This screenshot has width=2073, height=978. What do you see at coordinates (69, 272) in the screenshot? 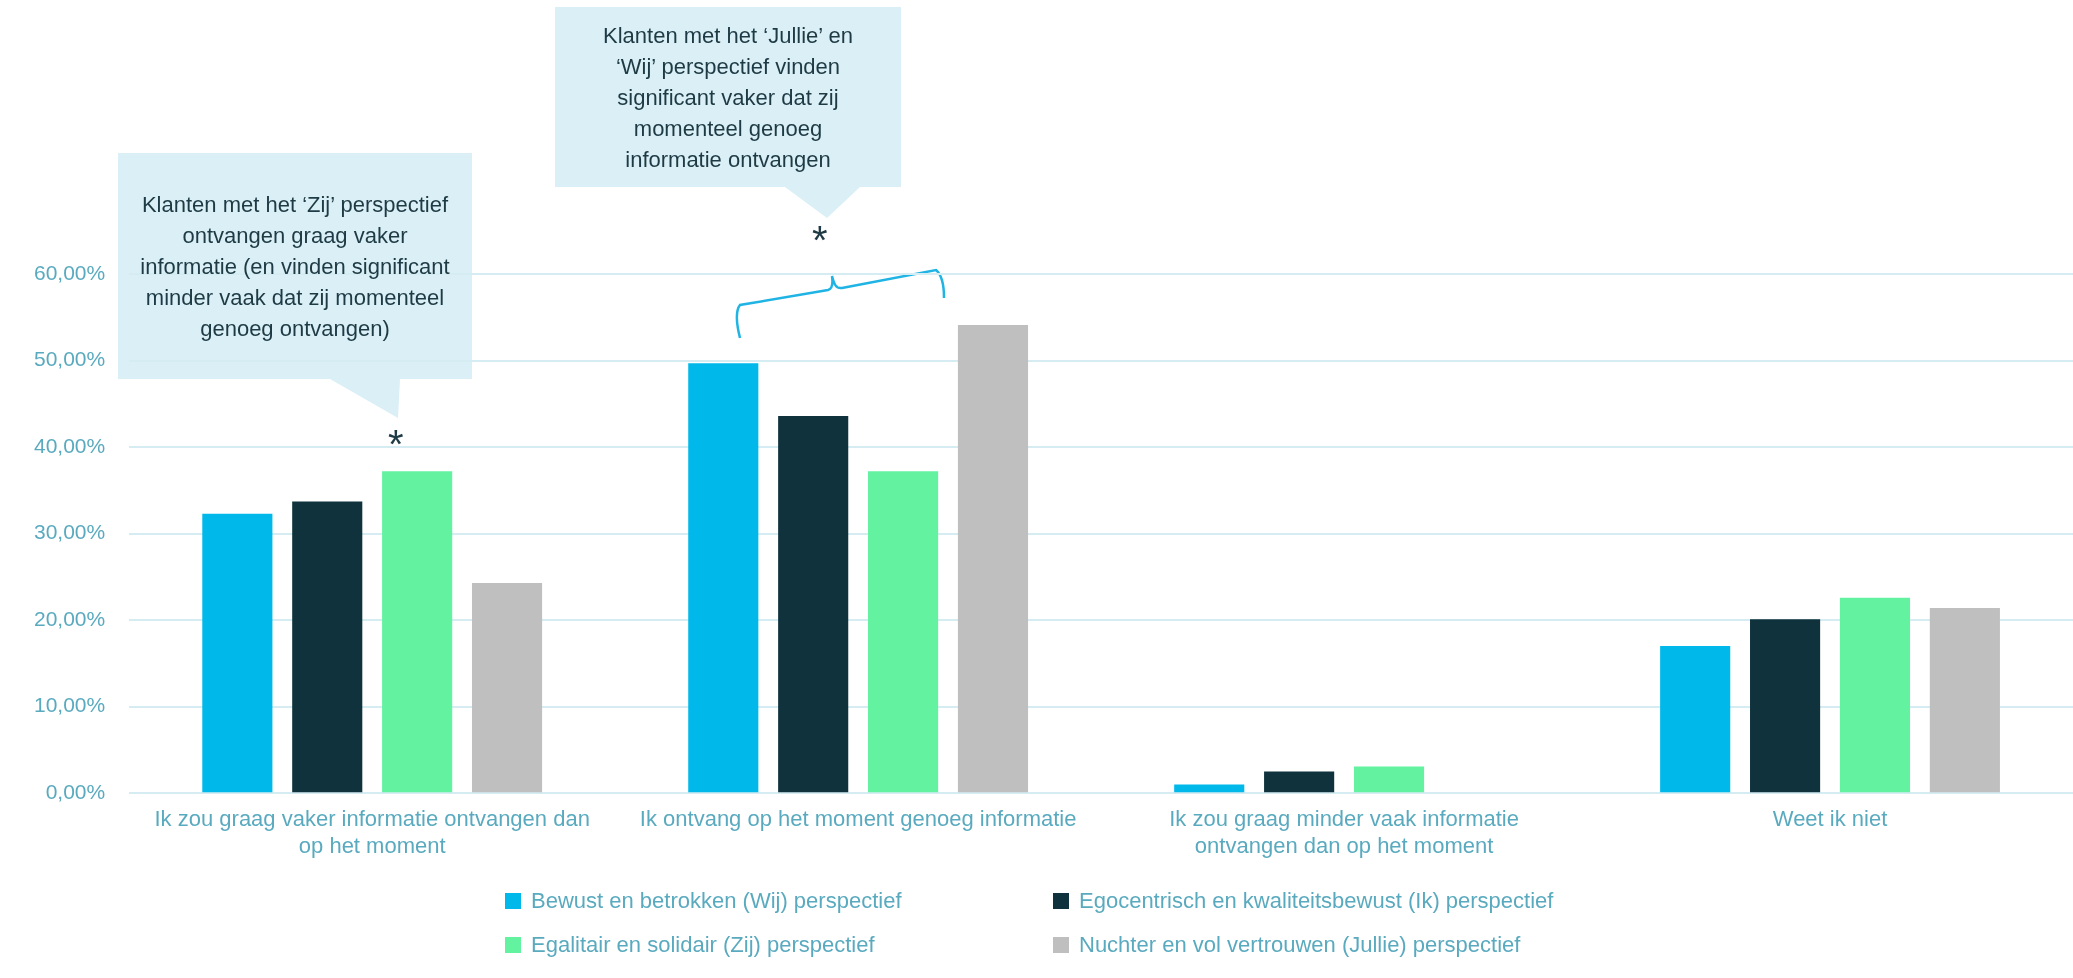
I see `y-tick-label: 60,00%` at bounding box center [69, 272].